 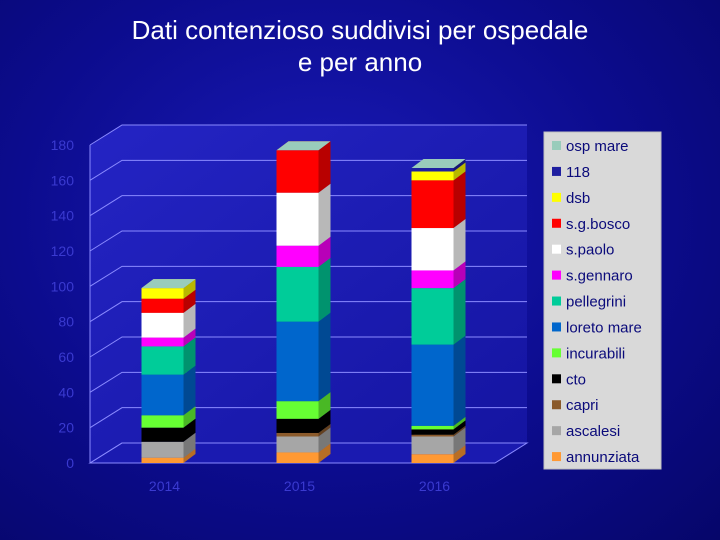 What do you see at coordinates (164, 486) in the screenshot?
I see `x-tick-label: 2014` at bounding box center [164, 486].